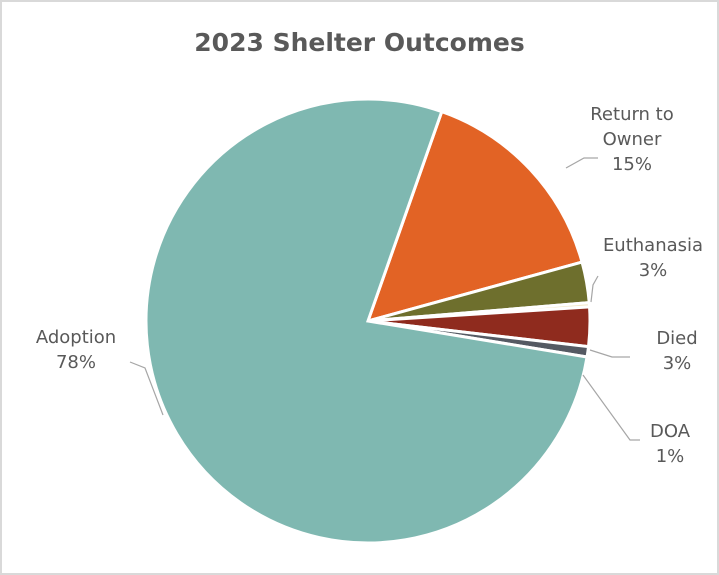 The image size is (719, 575). I want to click on data-label-category: Adoption, so click(76, 337).